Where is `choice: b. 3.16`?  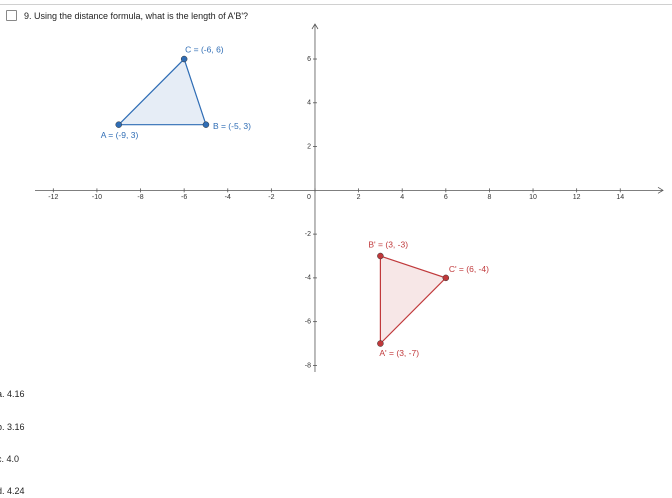
choice: b. 3.16 is located at coordinates (12, 427).